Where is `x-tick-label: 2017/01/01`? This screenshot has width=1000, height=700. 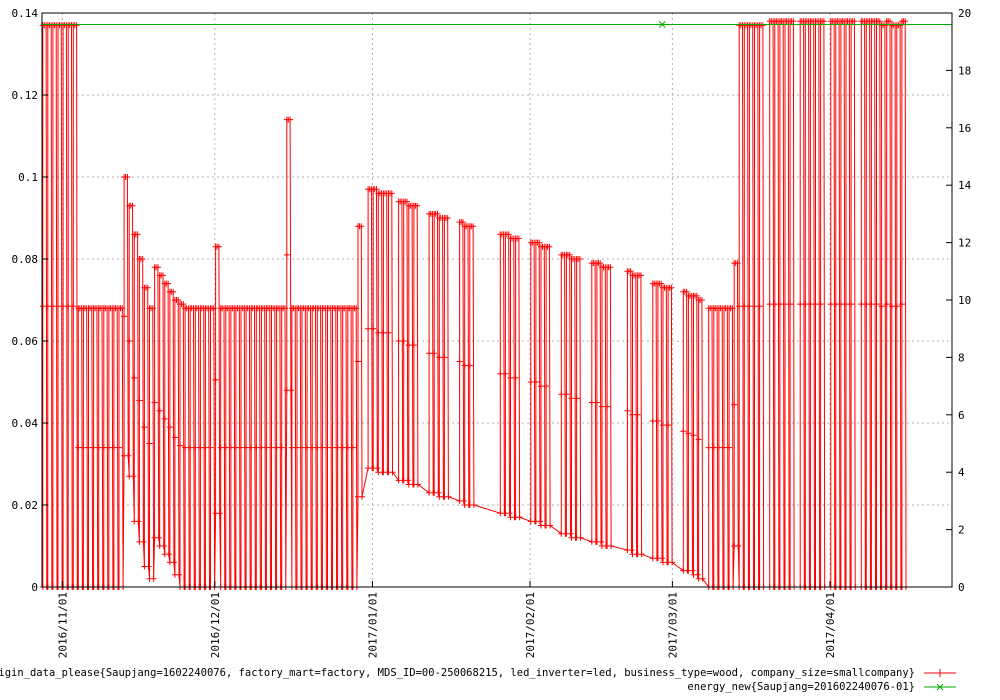 x-tick-label: 2017/01/01 is located at coordinates (372, 625).